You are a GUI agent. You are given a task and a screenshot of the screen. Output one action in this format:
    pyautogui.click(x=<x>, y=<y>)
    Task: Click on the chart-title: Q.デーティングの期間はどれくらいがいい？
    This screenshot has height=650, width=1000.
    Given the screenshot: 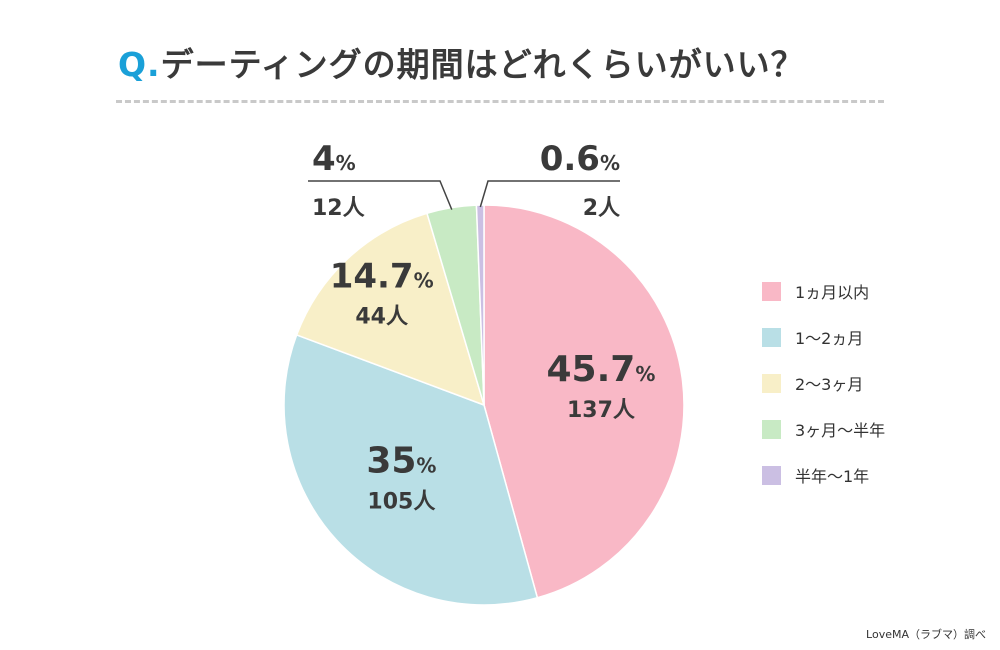 What is the action you would take?
    pyautogui.click(x=461, y=62)
    